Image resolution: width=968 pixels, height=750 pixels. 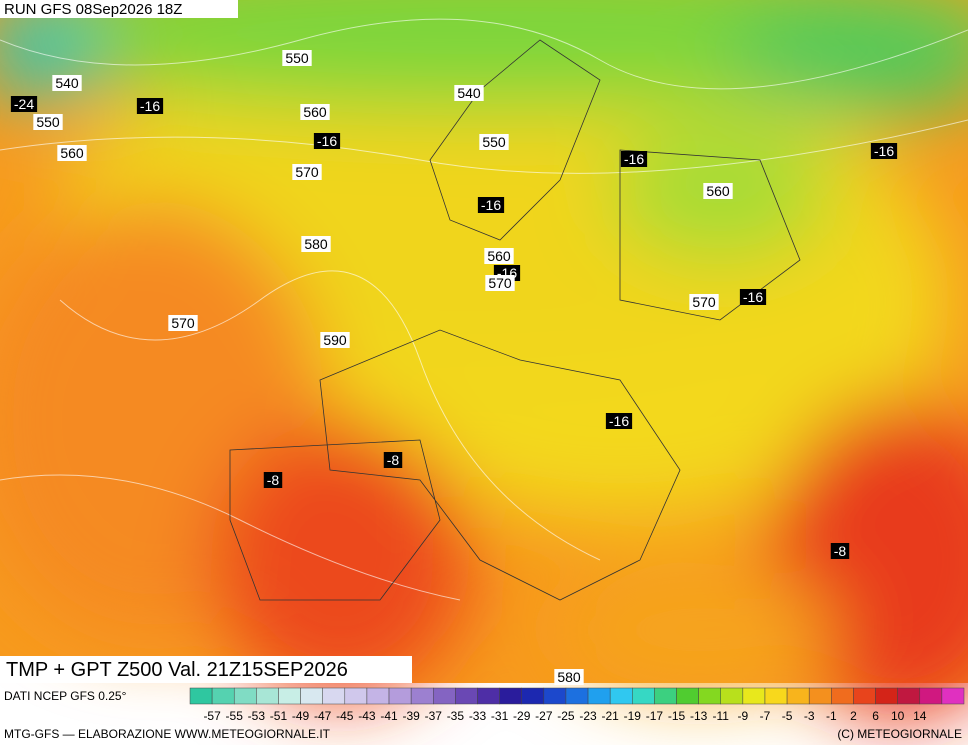 What do you see at coordinates (522, 716) in the screenshot?
I see `scale-label: -29` at bounding box center [522, 716].